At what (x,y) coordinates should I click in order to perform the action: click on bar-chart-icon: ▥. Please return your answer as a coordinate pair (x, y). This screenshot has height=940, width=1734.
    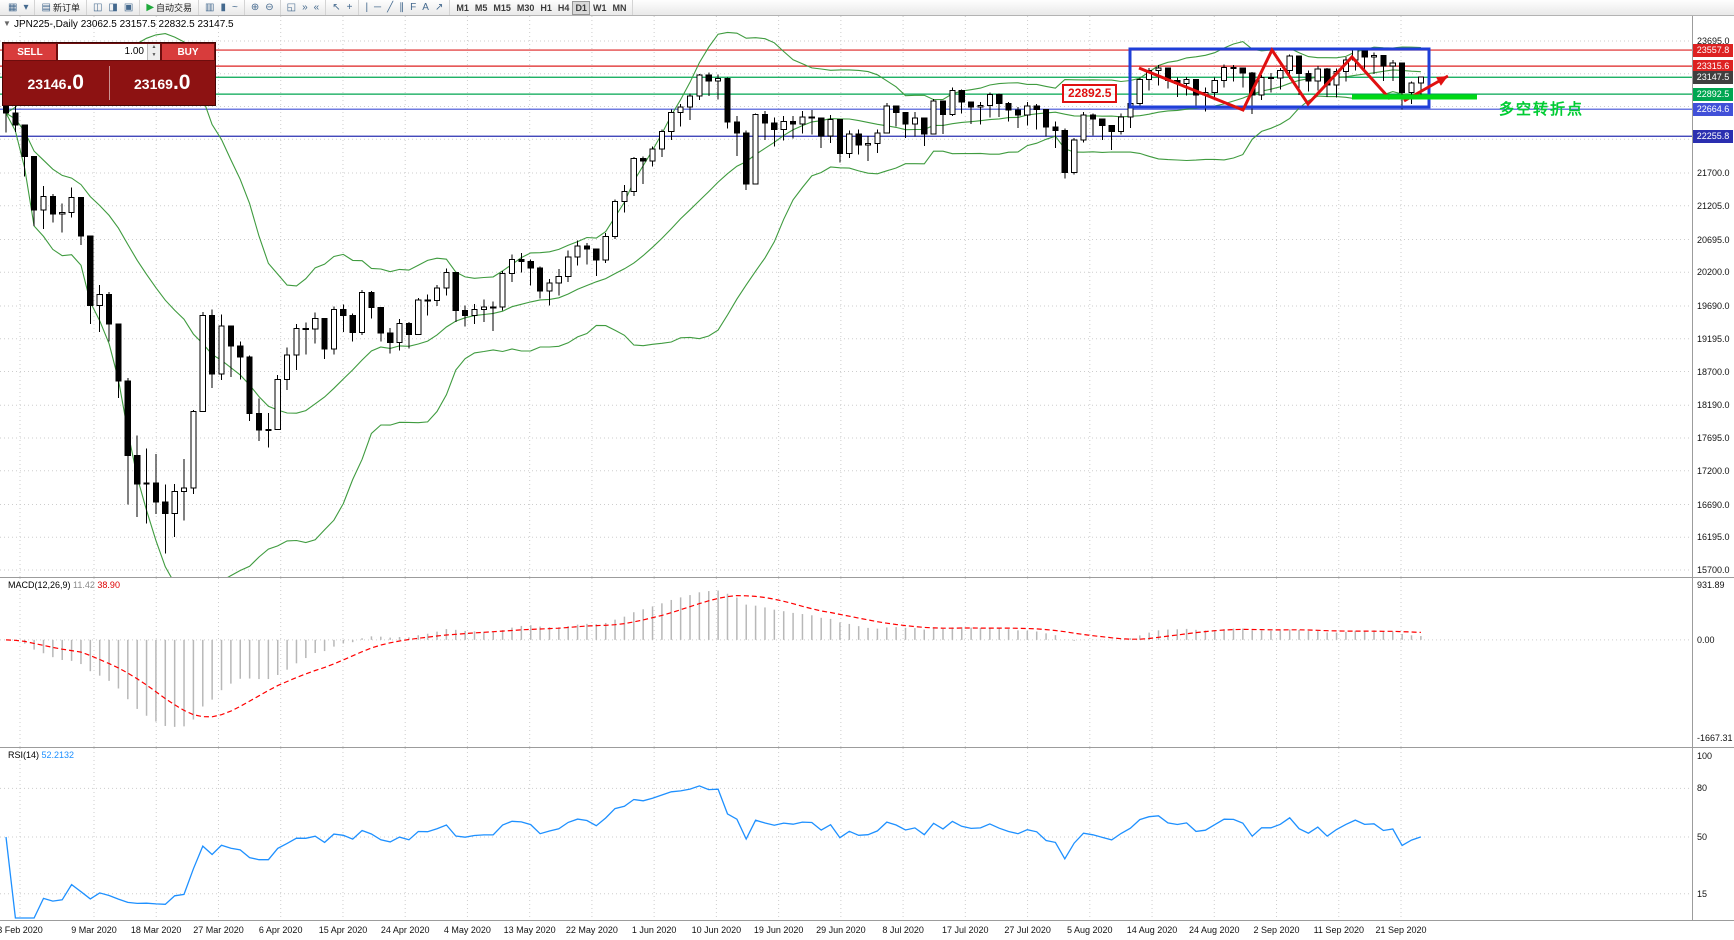
    Looking at the image, I should click on (209, 8).